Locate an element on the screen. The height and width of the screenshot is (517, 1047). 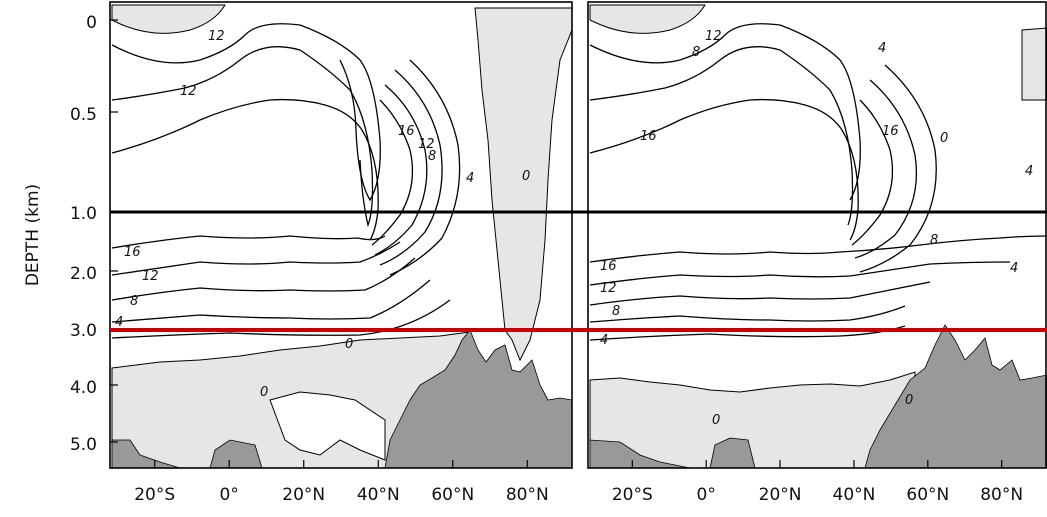
y-tick-label: 0.5 is located at coordinates (83, 115).